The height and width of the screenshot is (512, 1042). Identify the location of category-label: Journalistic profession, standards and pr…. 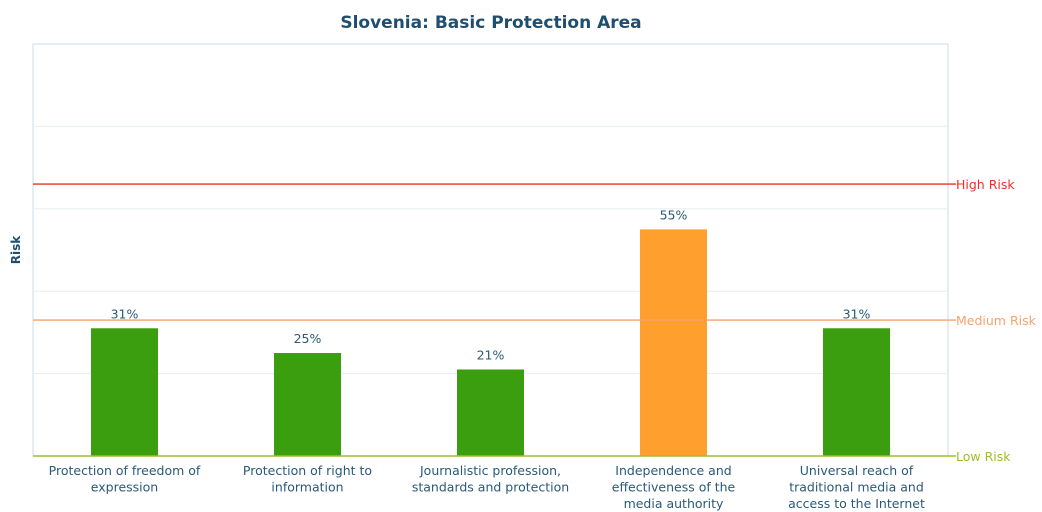
(490, 479).